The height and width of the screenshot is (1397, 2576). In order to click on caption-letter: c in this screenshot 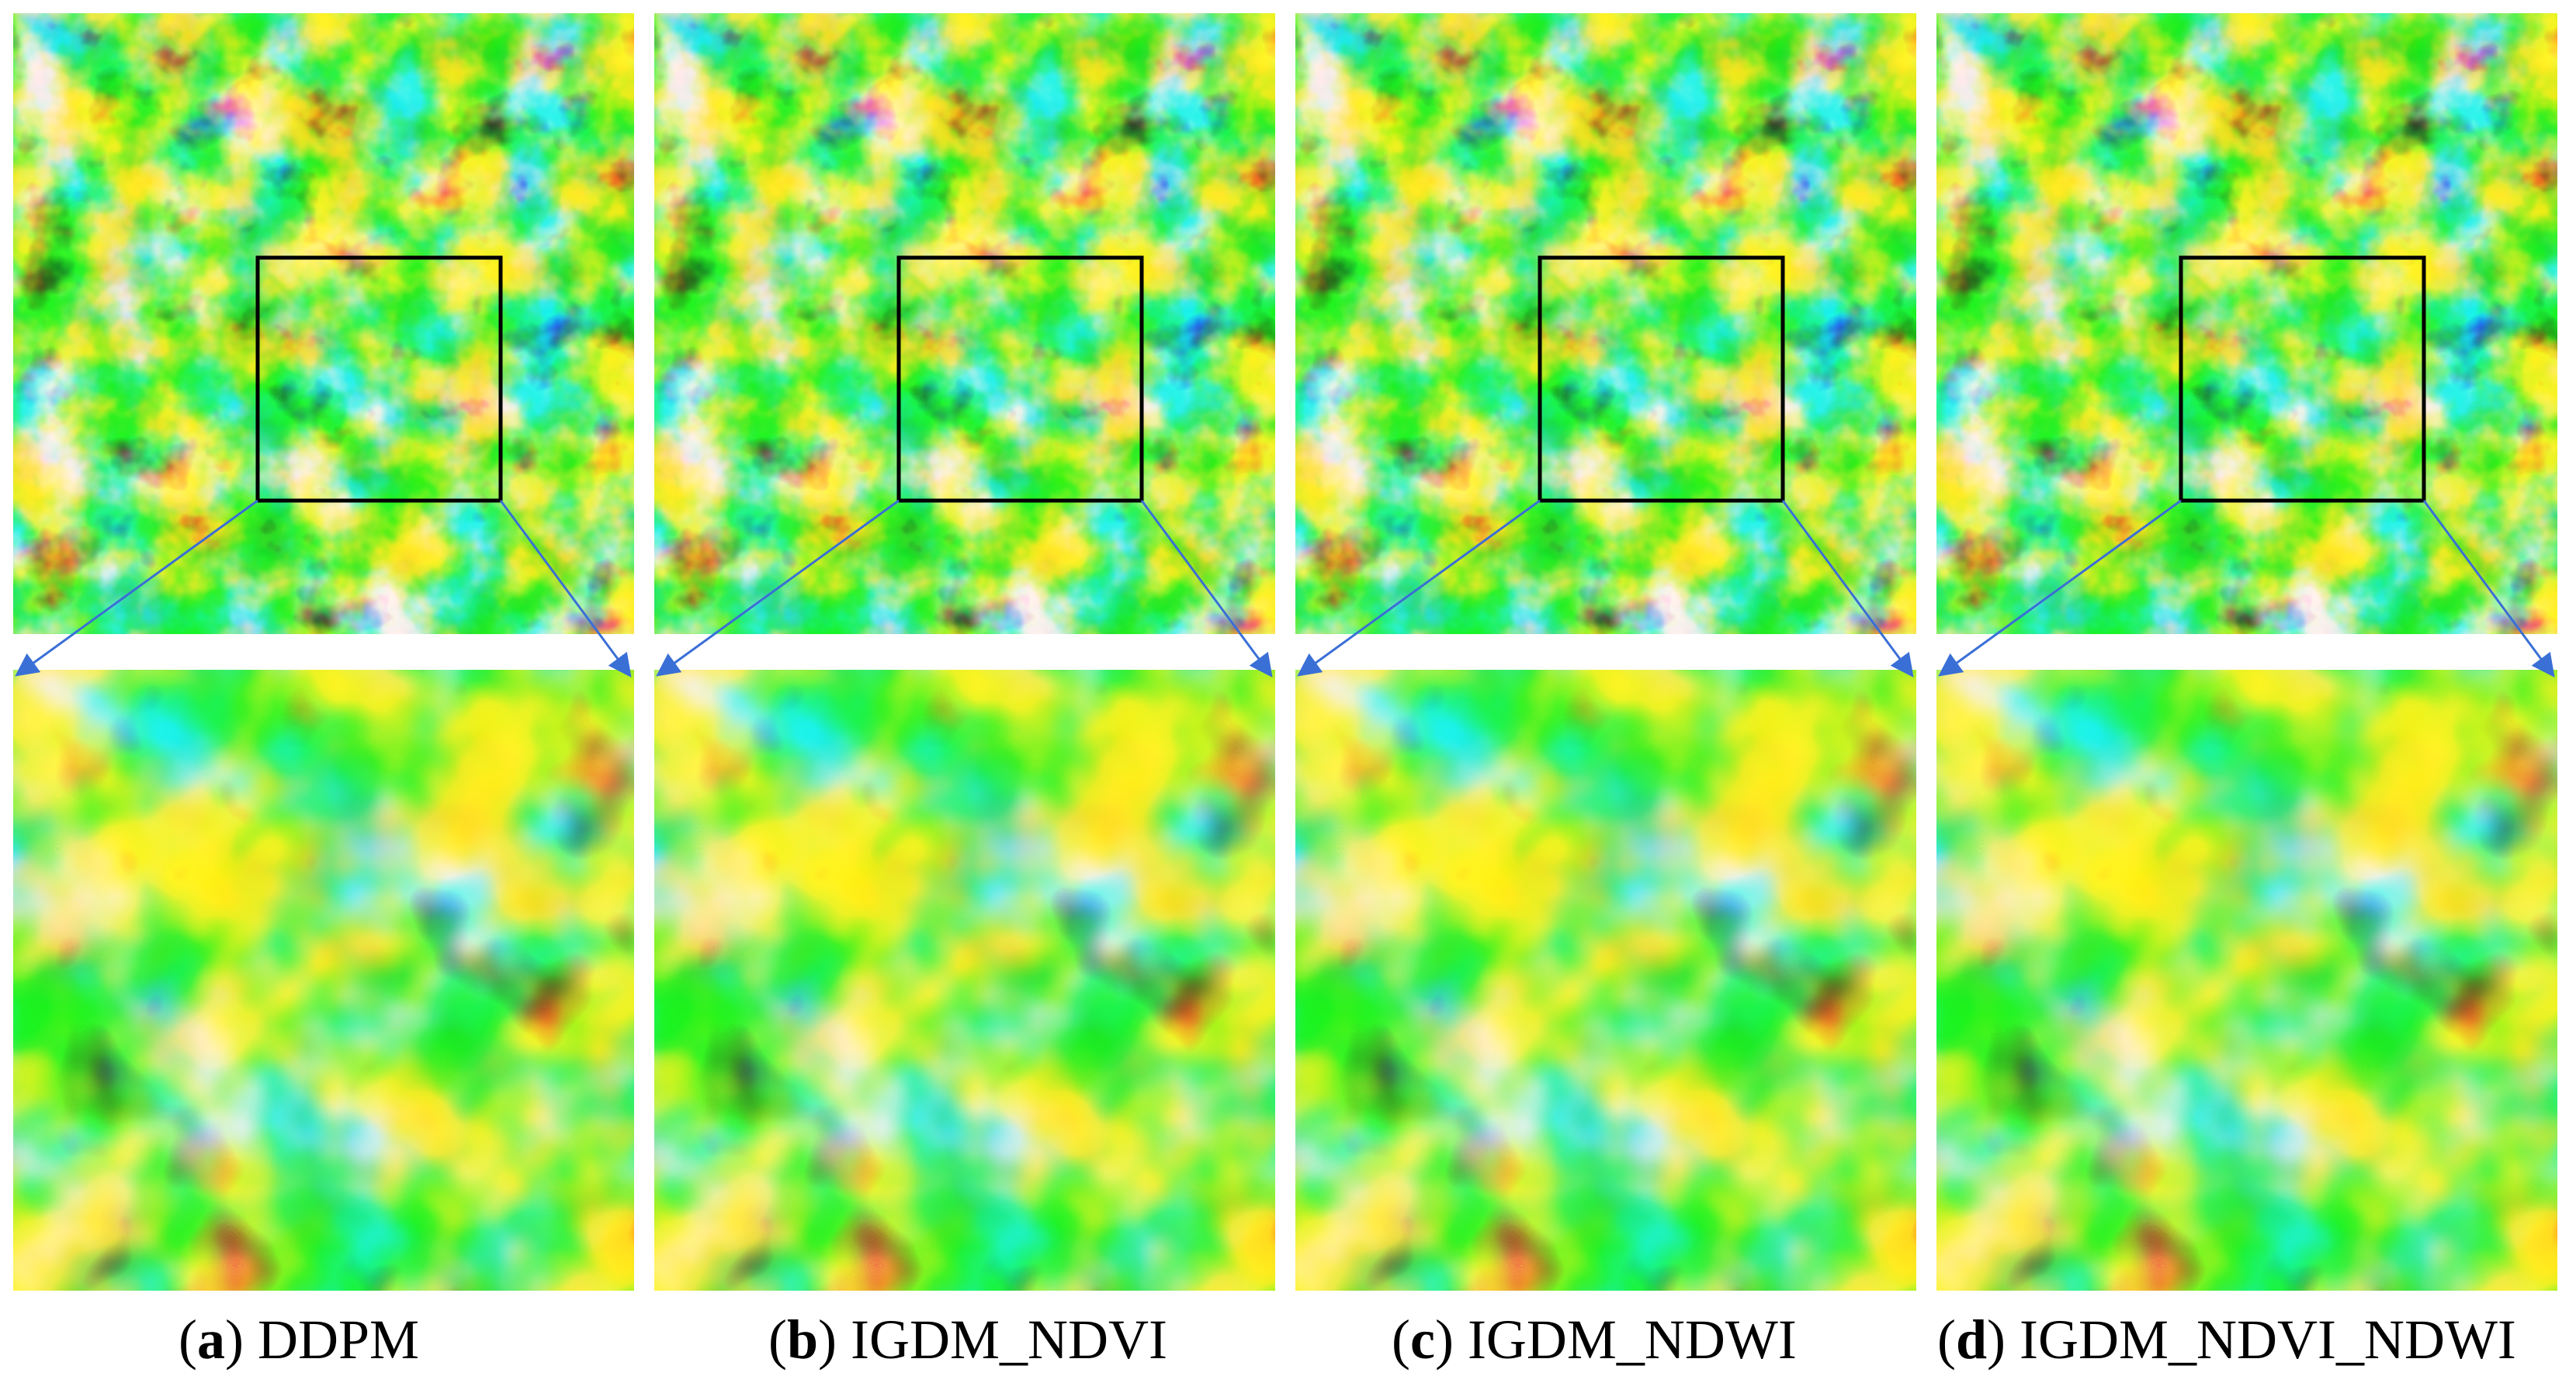, I will do `click(1422, 1340)`.